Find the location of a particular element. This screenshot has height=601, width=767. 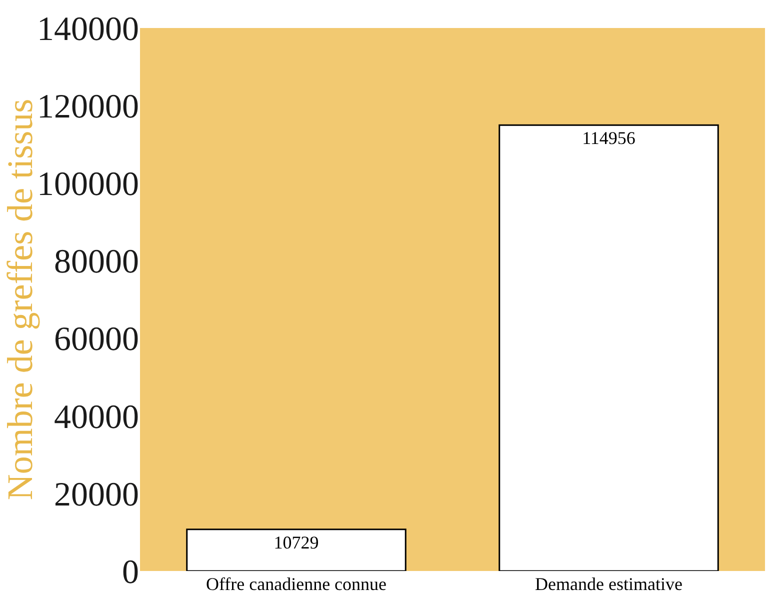

y-axis-title: Nombre de greffes de tissus is located at coordinates (20, 299).